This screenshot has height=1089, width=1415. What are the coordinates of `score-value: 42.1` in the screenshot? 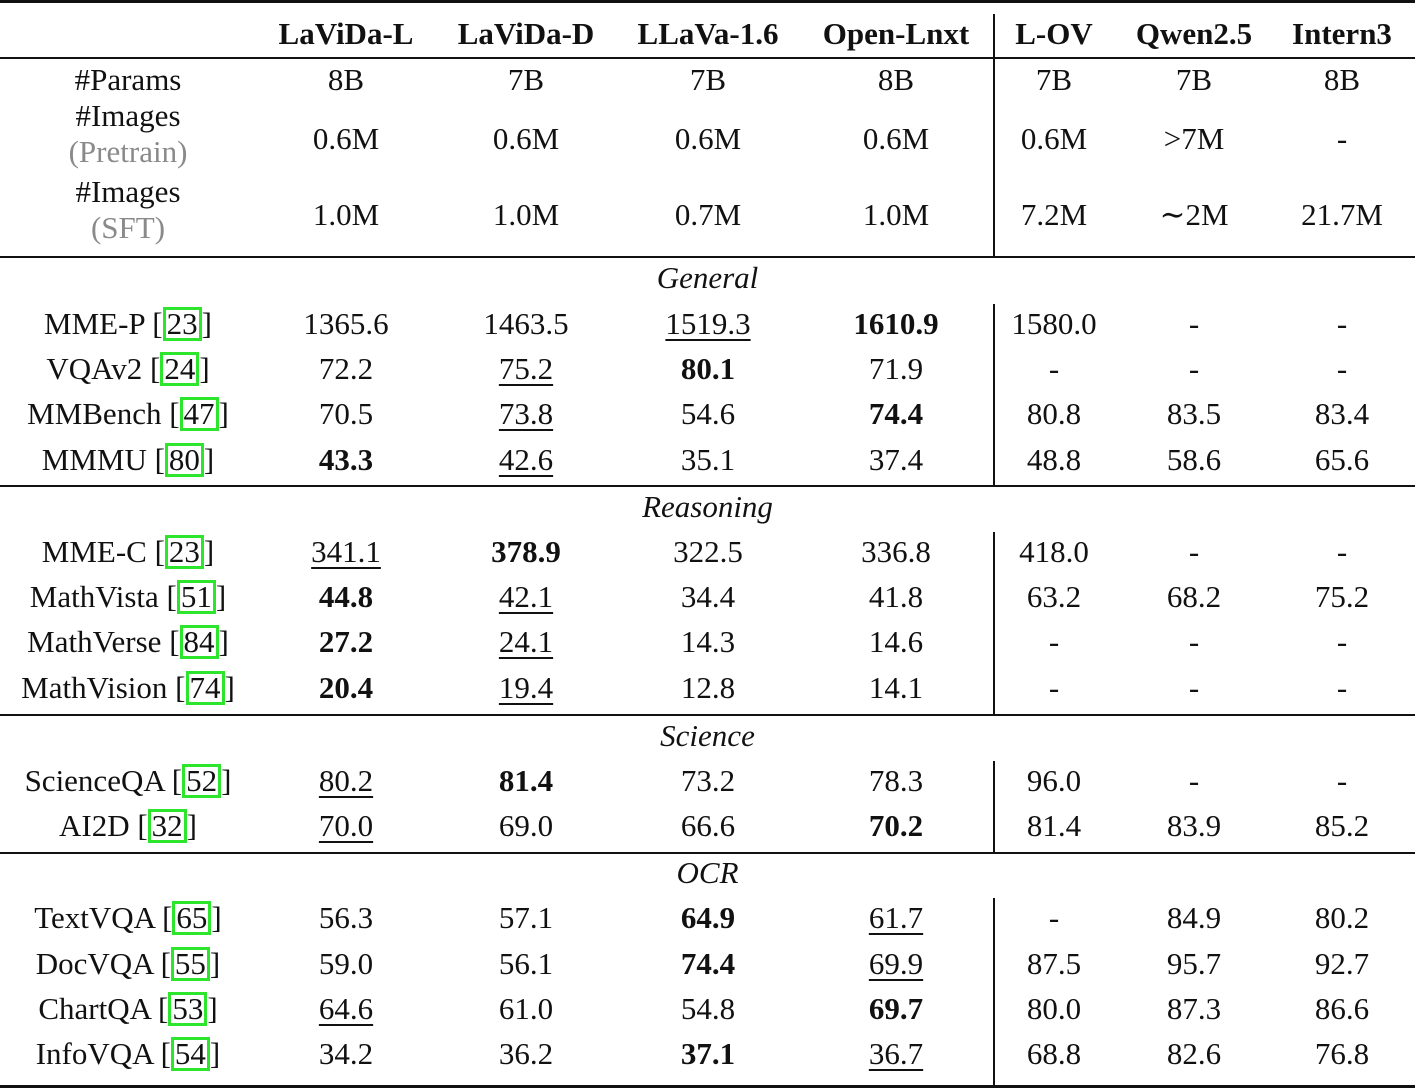 It's located at (526, 596).